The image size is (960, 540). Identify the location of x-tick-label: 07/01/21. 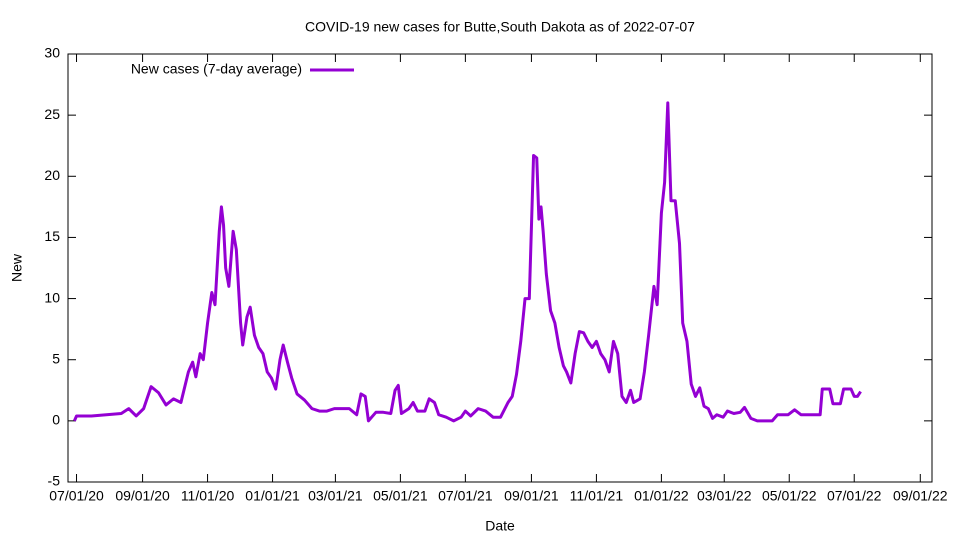
(465, 496).